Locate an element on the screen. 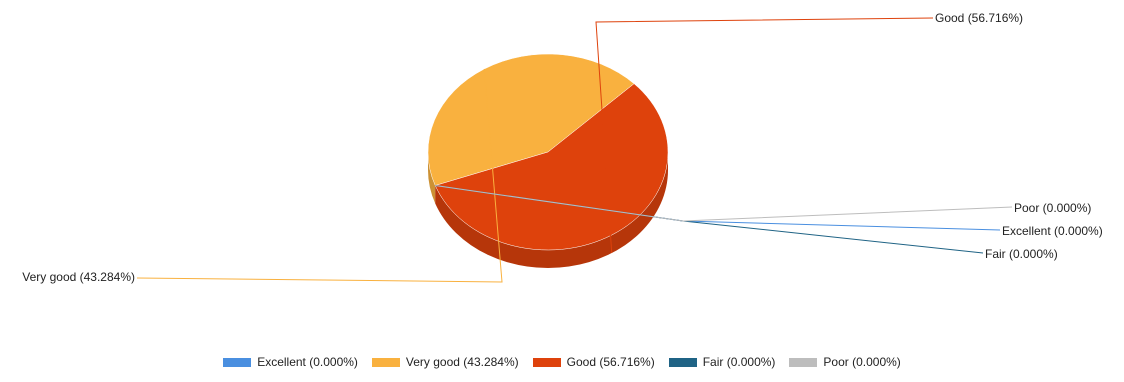  legend-label-good: Good (56.716%) is located at coordinates (610, 362).